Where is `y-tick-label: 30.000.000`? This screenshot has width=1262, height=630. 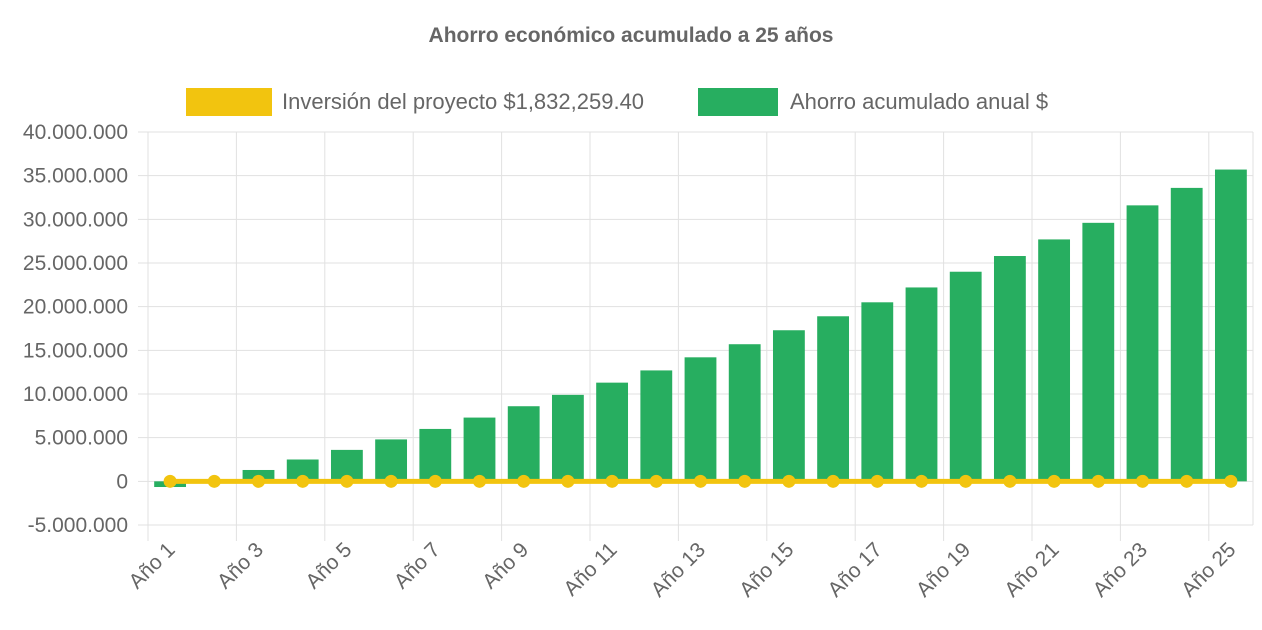 y-tick-label: 30.000.000 is located at coordinates (75, 219).